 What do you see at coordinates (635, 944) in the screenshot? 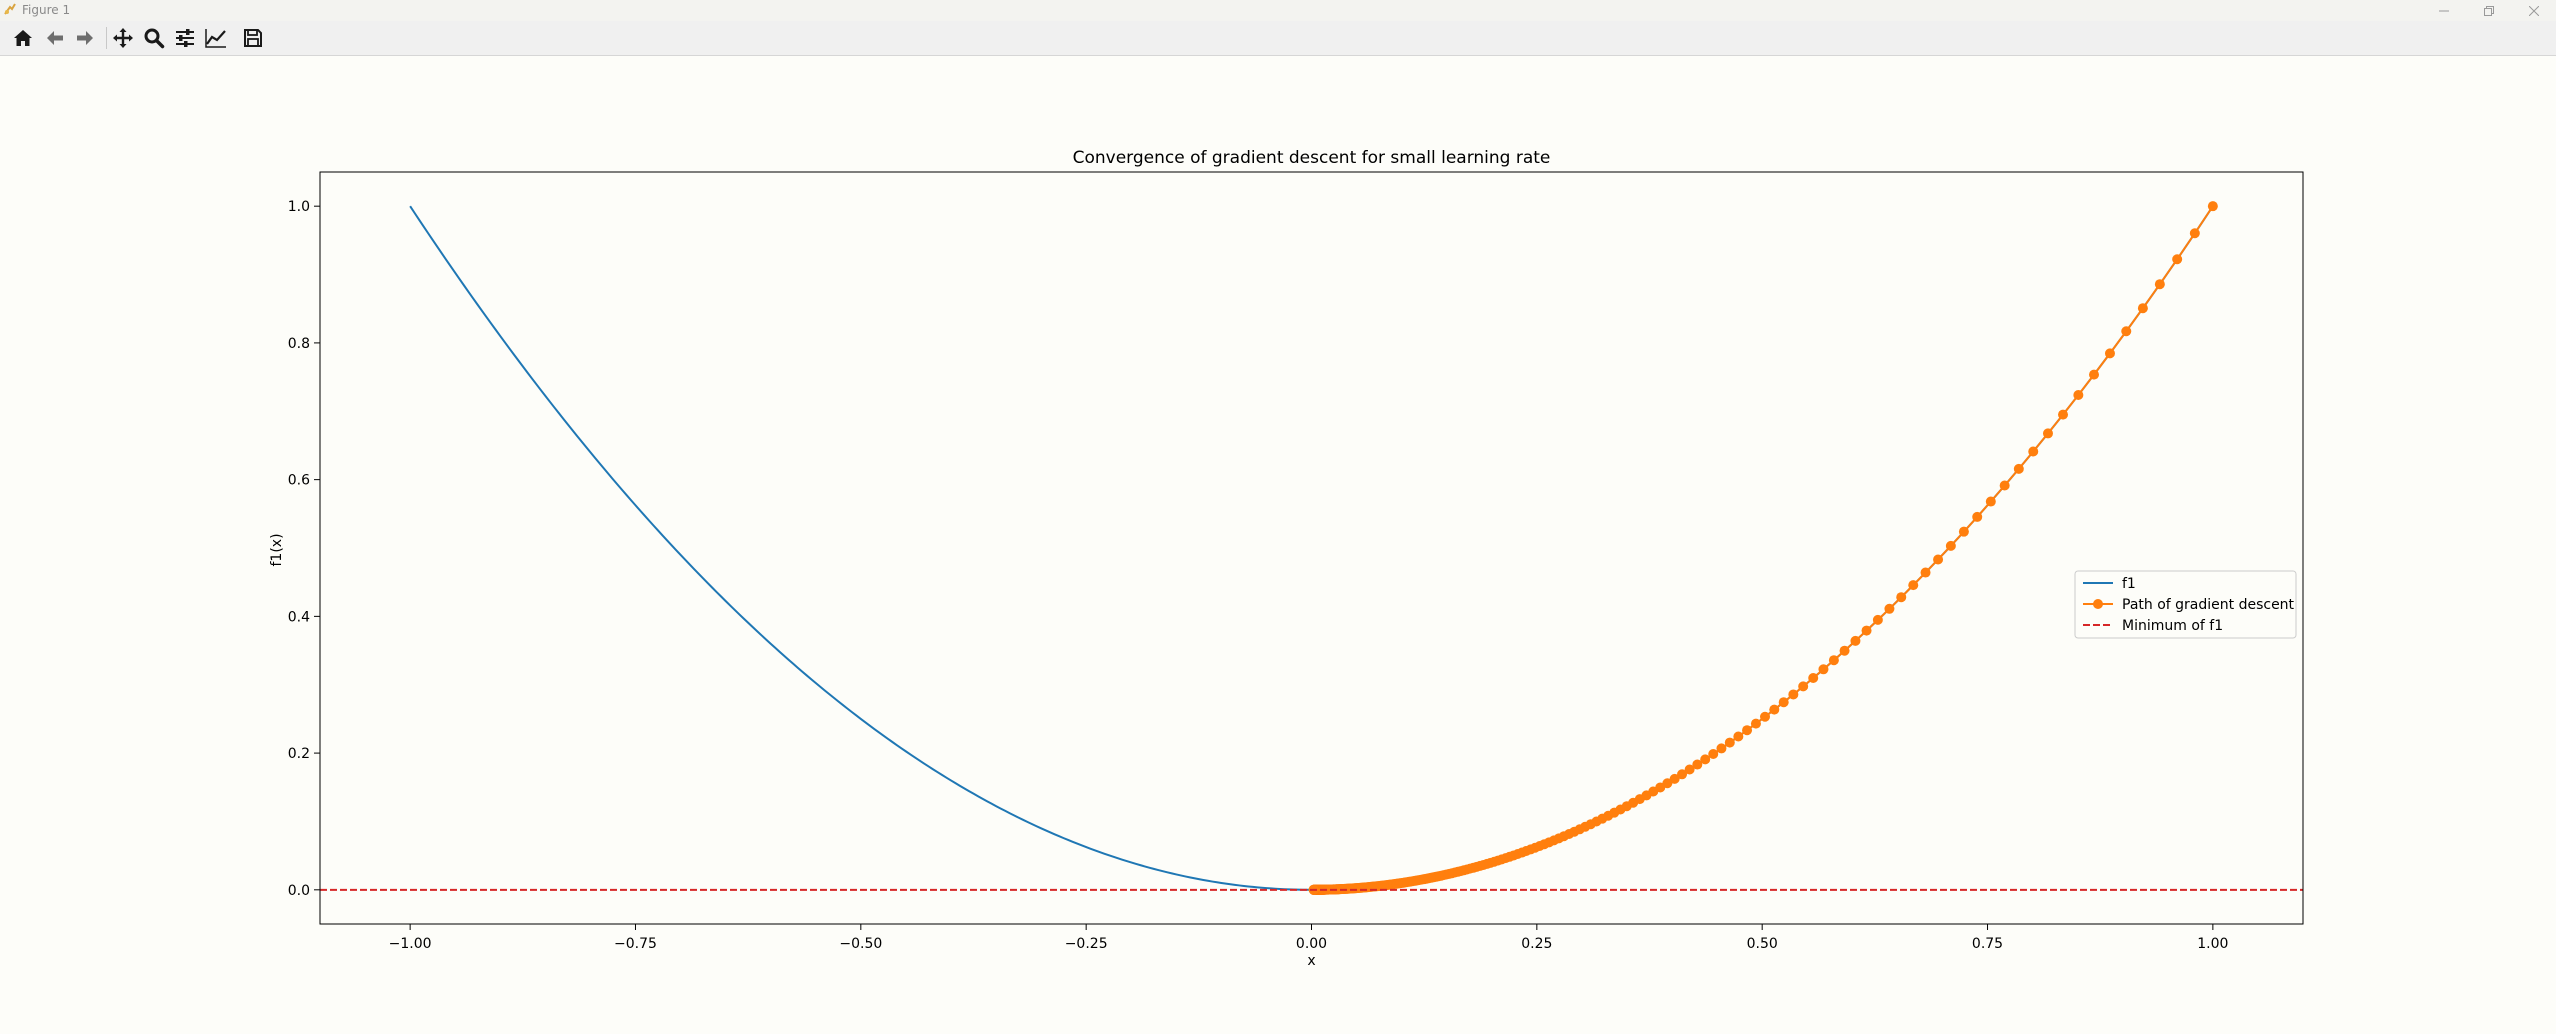
I see `x-tick-label: −0.75` at bounding box center [635, 944].